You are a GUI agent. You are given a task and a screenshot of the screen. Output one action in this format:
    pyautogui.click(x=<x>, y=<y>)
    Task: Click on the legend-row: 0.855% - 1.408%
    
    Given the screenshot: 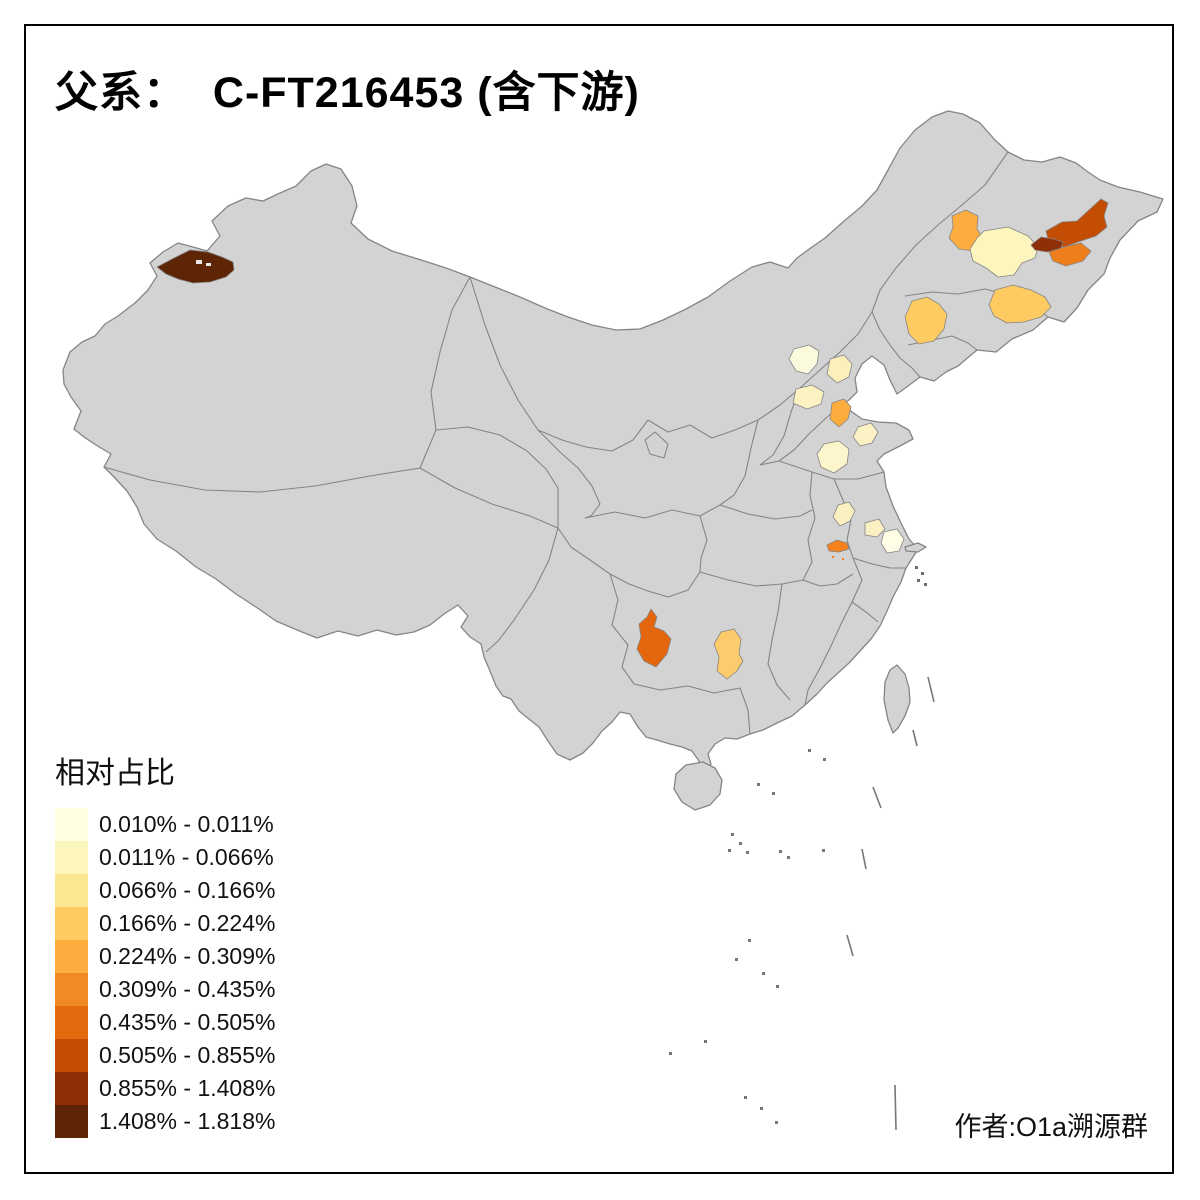 What is the action you would take?
    pyautogui.click(x=165, y=1088)
    